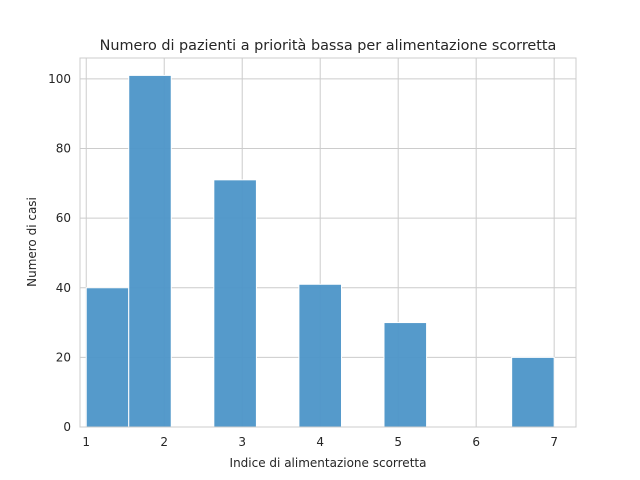 This screenshot has width=640, height=480. I want to click on x-tick-label: 3, so click(242, 442).